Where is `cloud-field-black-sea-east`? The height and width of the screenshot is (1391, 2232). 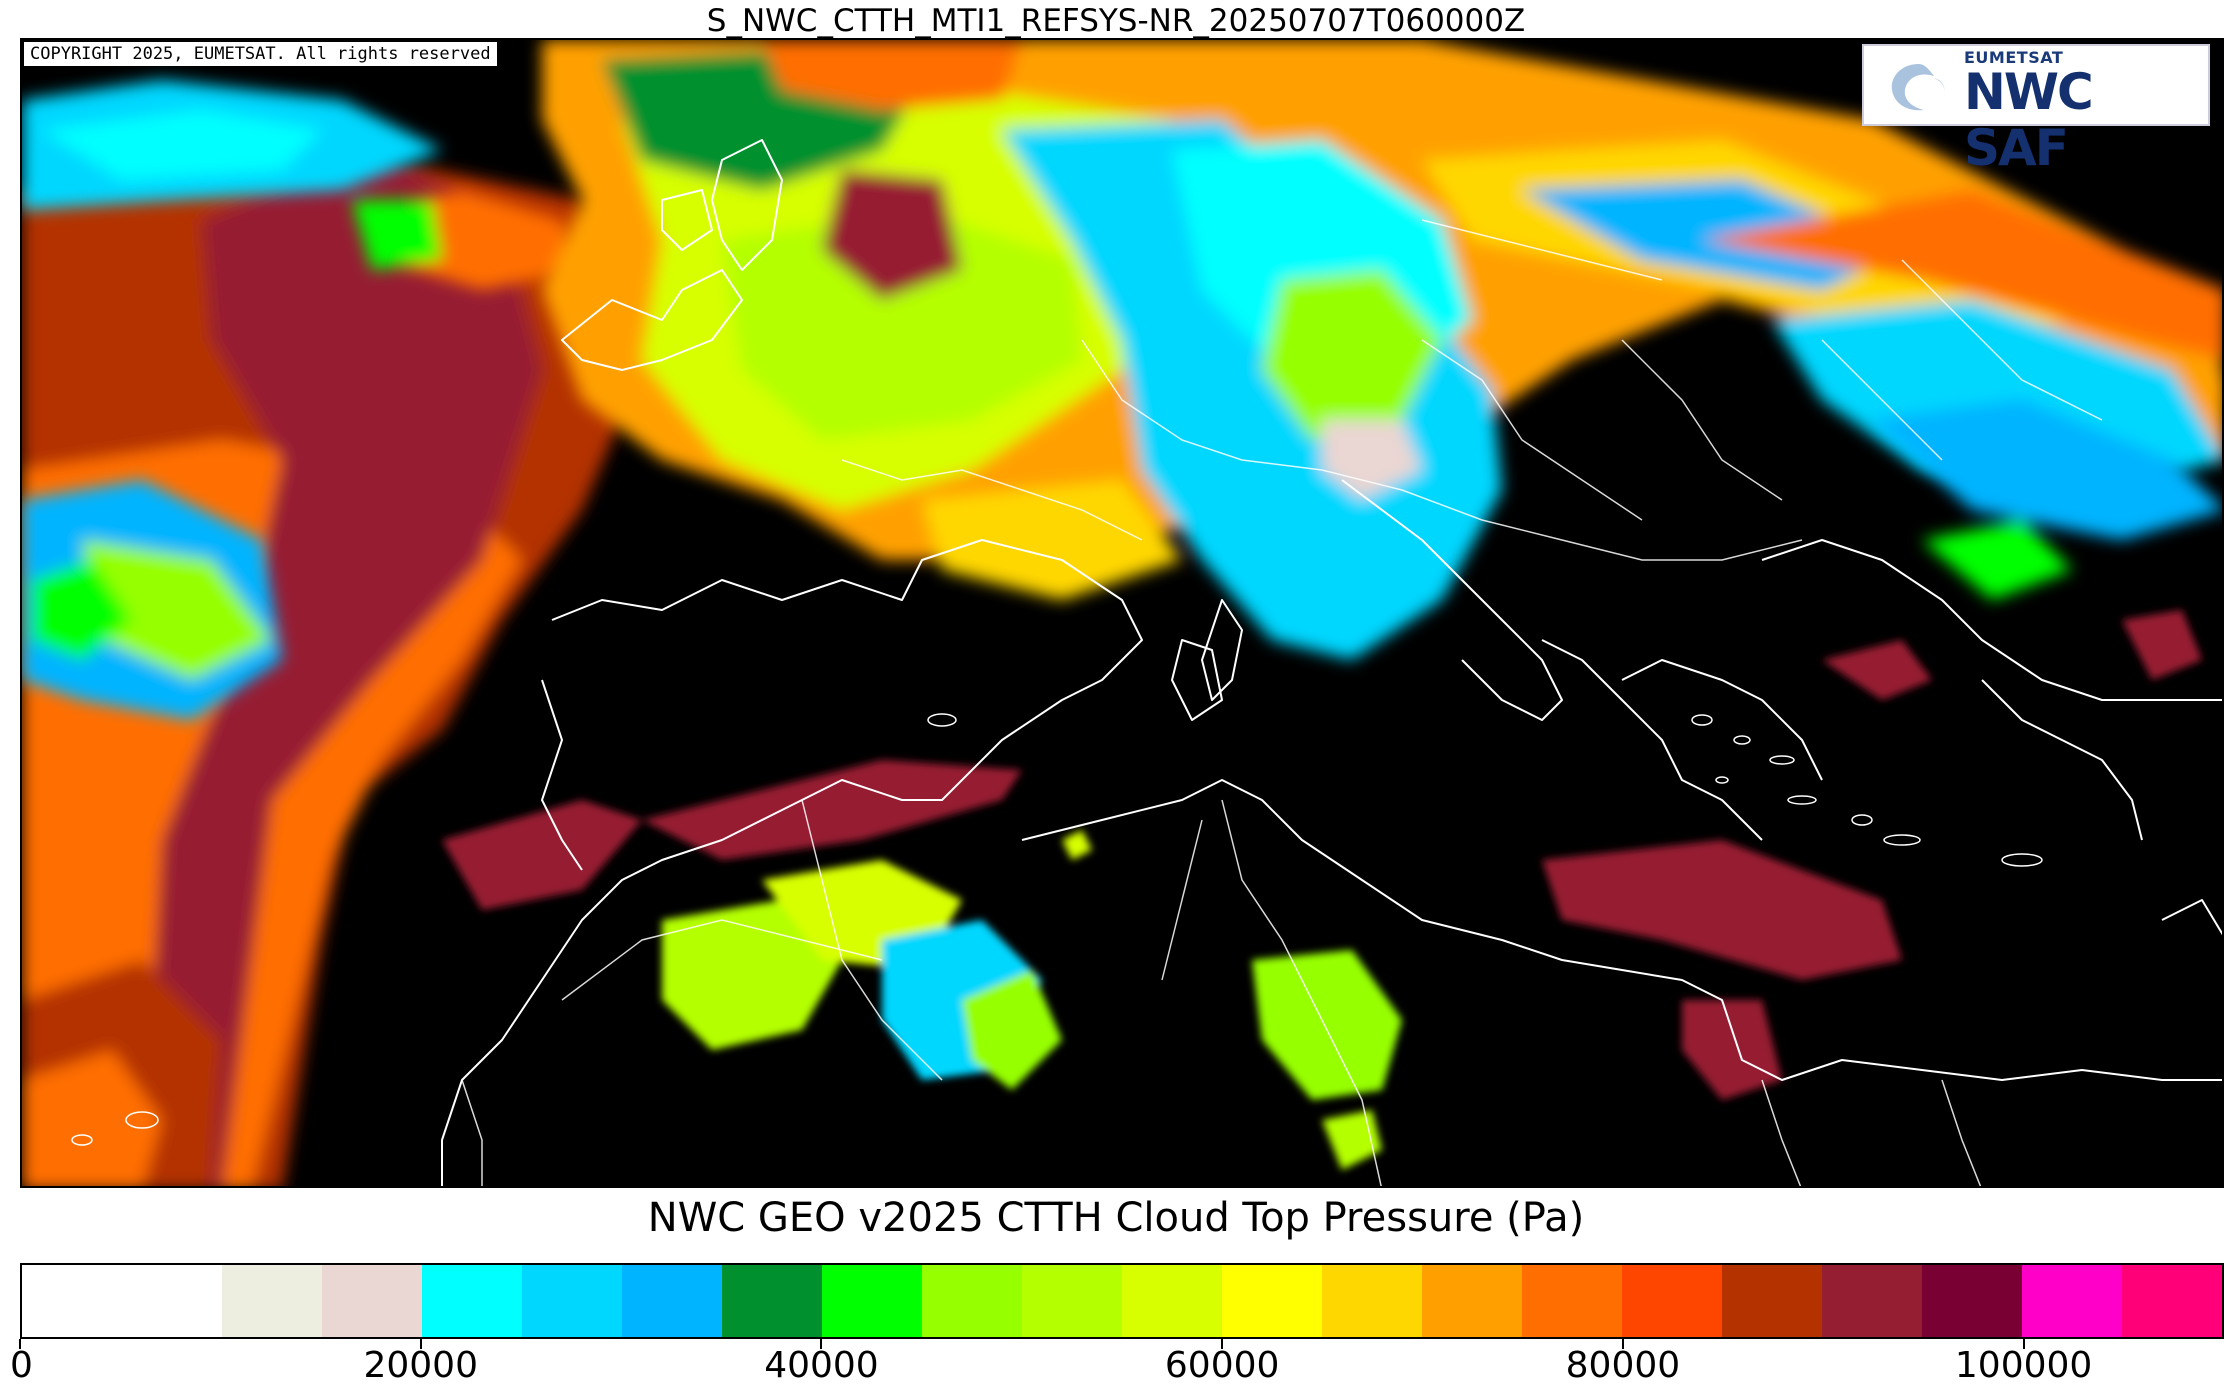 cloud-field-black-sea-east is located at coordinates (2047, 500).